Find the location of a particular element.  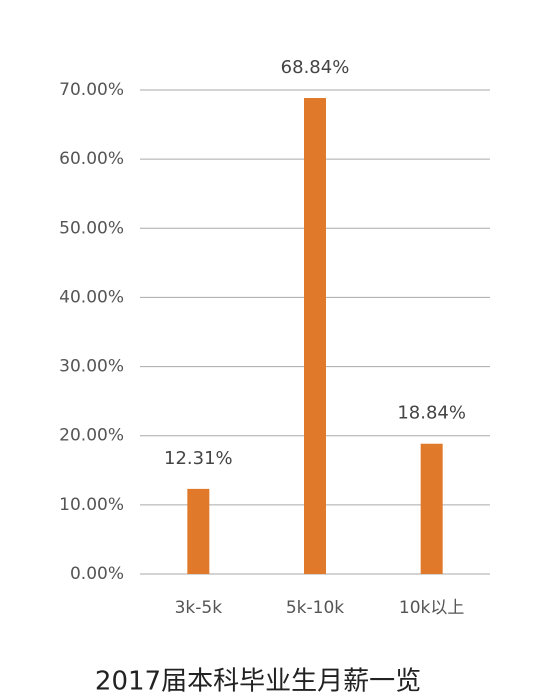

value-label: 18.84% is located at coordinates (431, 413).